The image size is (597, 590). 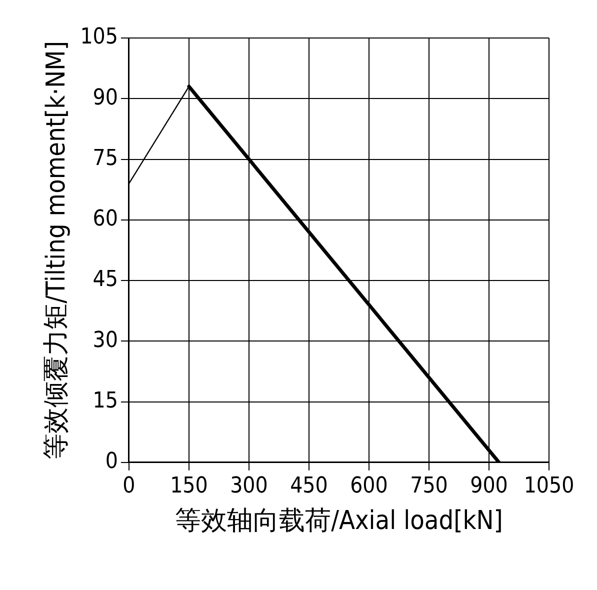 I want to click on x-tick-label: 0, so click(x=129, y=485).